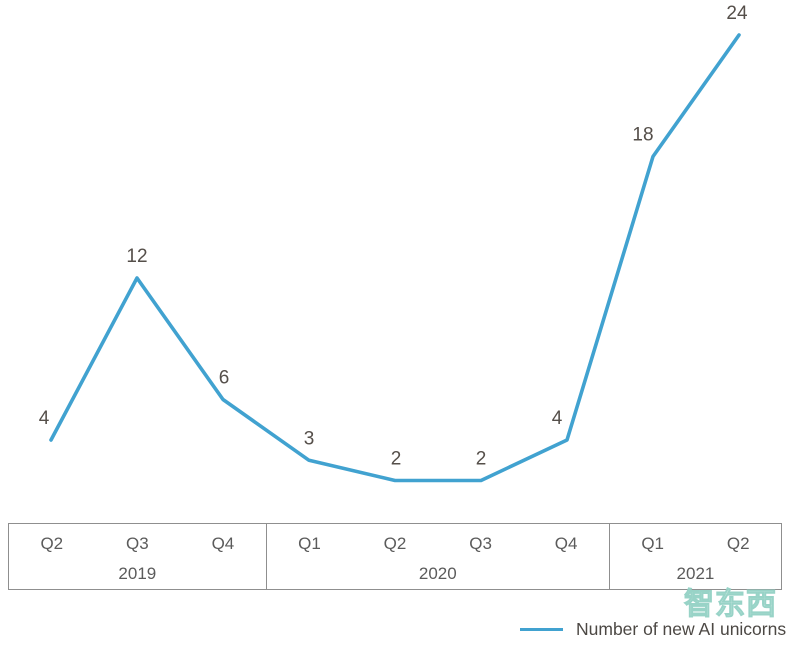  I want to click on x-axis-table: Q2 Q3 Q4 2019 Q1 Q2 Q3 Q4 2020 Q1 Q2 2021, so click(395, 556).